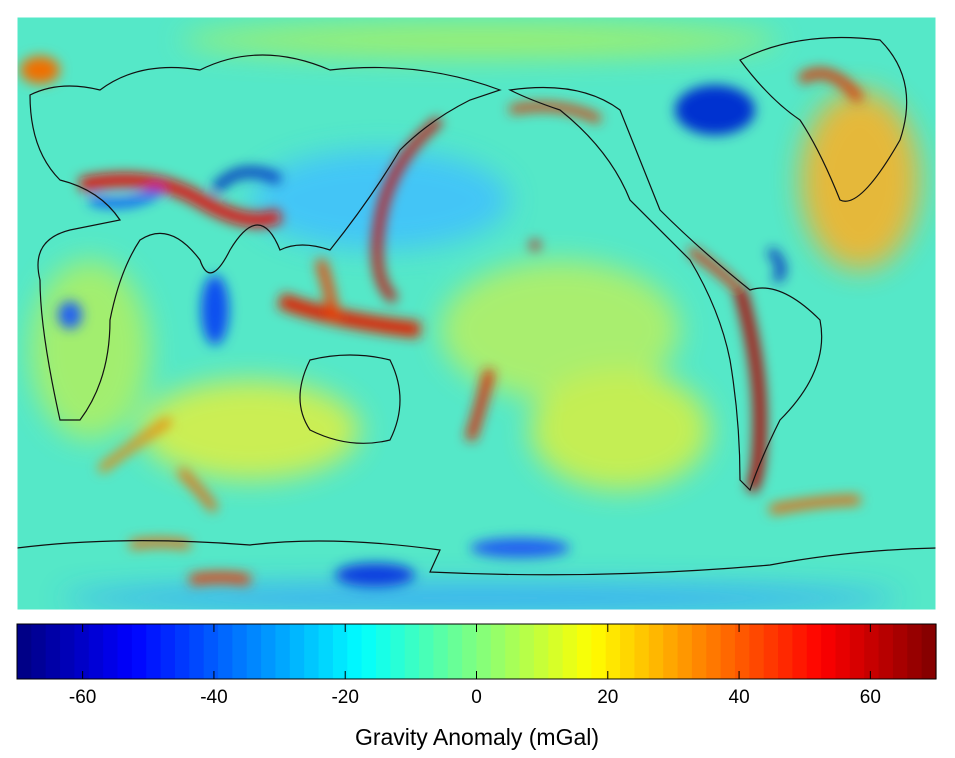 This screenshot has height=758, width=955. What do you see at coordinates (739, 697) in the screenshot?
I see `tick-label: 40` at bounding box center [739, 697].